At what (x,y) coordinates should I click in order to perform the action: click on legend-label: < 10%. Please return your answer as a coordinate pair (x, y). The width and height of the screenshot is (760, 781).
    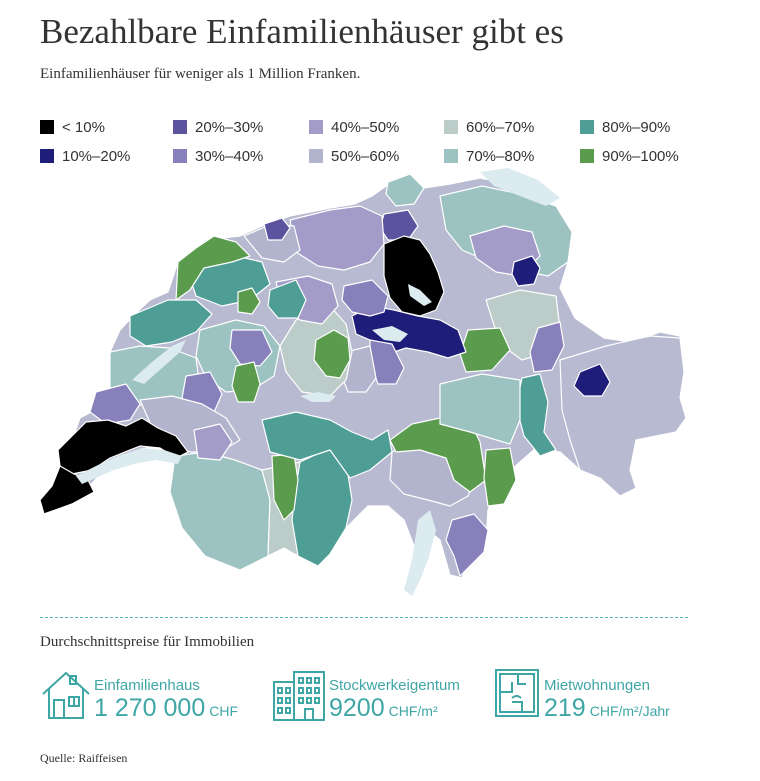
    Looking at the image, I should click on (83, 127).